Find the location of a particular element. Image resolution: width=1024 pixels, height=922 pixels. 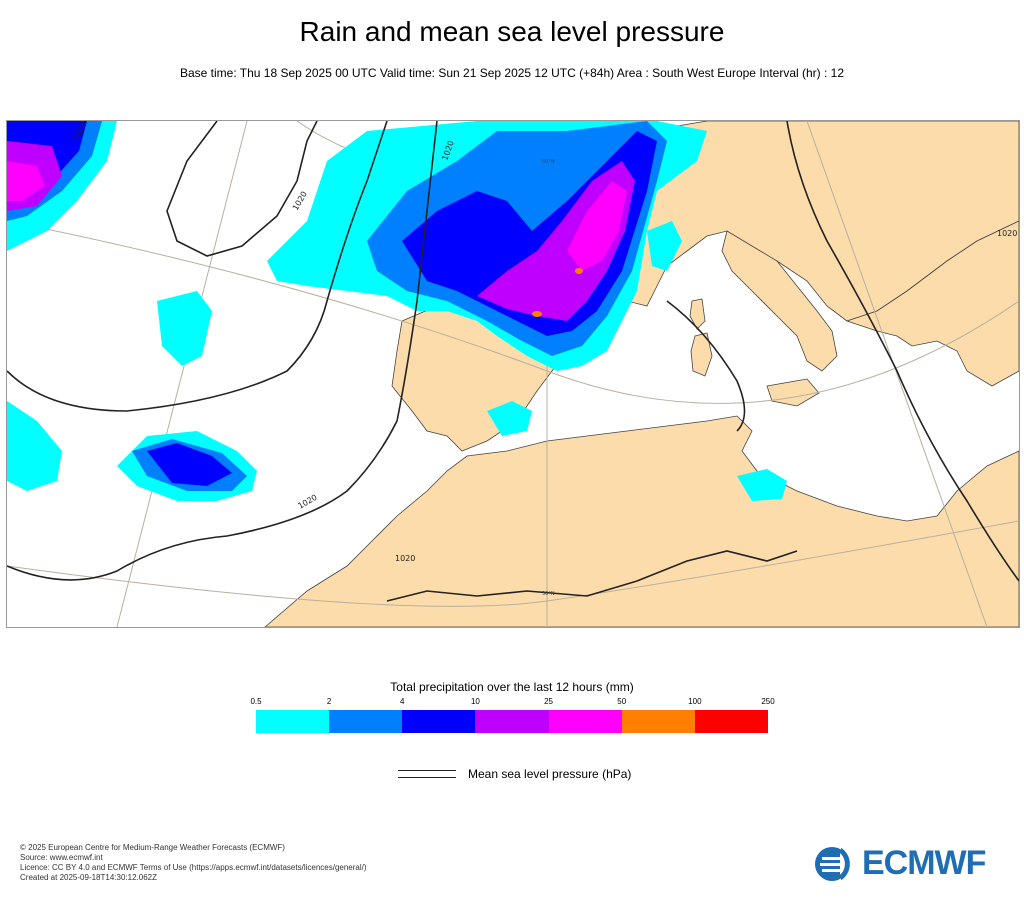

isobar-sea is located at coordinates (706, 366).